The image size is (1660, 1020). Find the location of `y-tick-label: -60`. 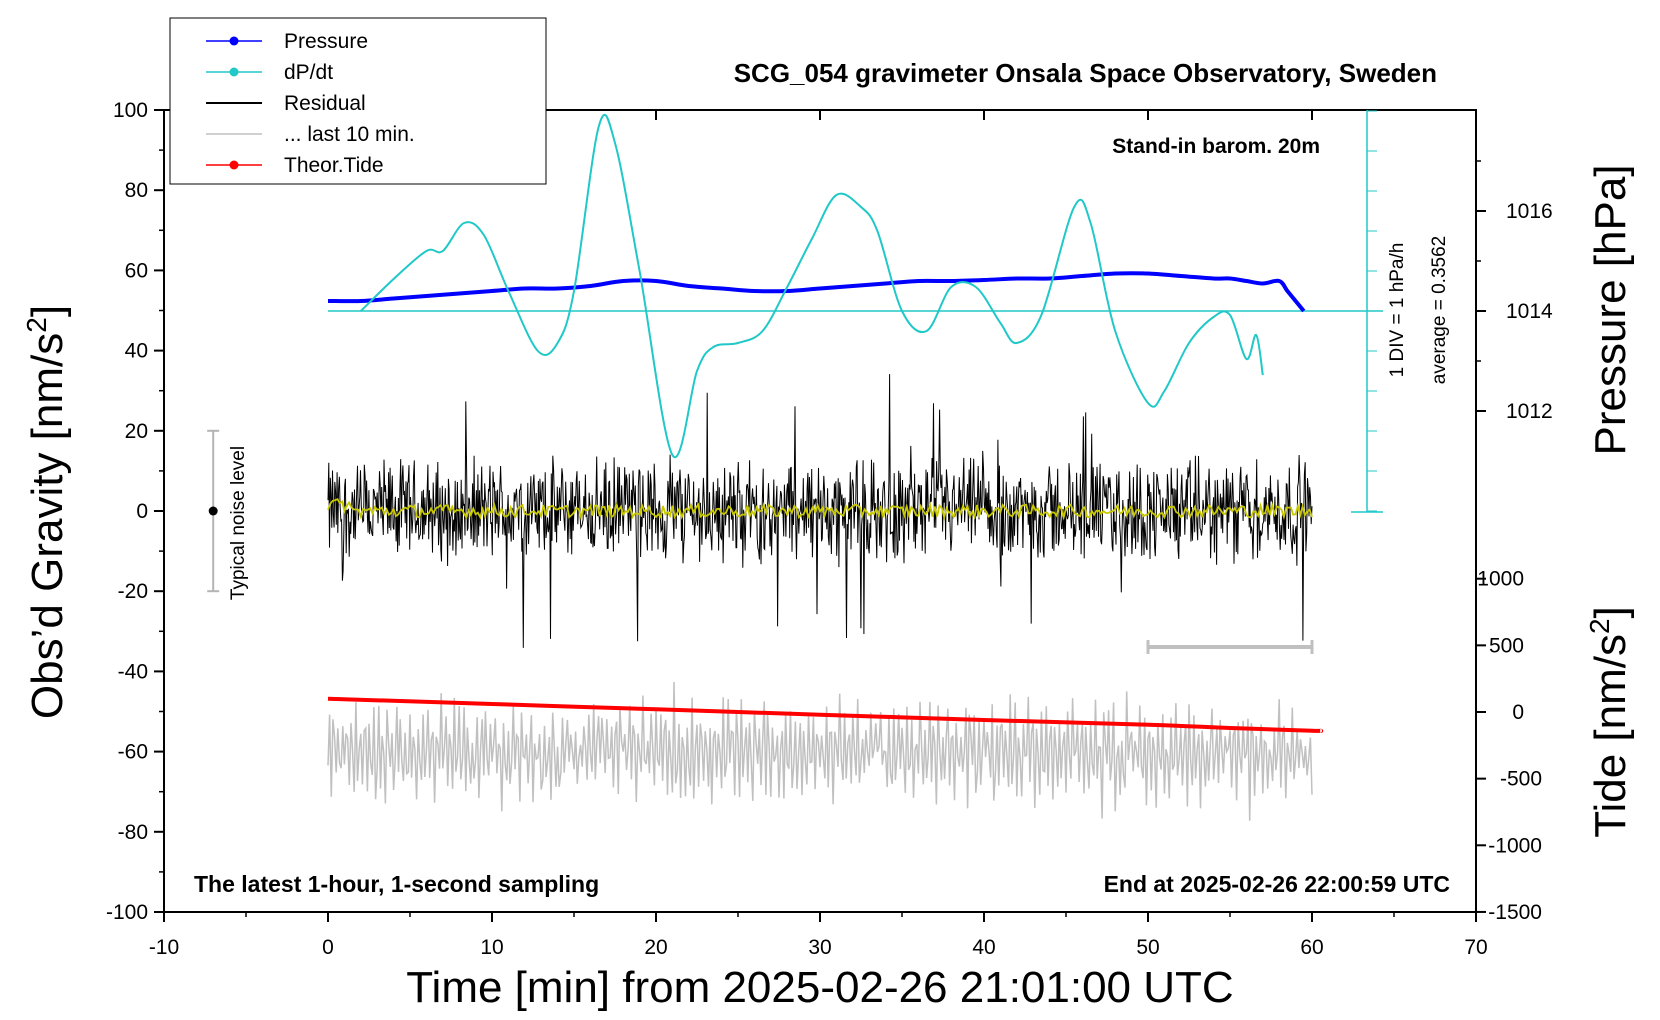

y-tick-label: -60 is located at coordinates (133, 752).